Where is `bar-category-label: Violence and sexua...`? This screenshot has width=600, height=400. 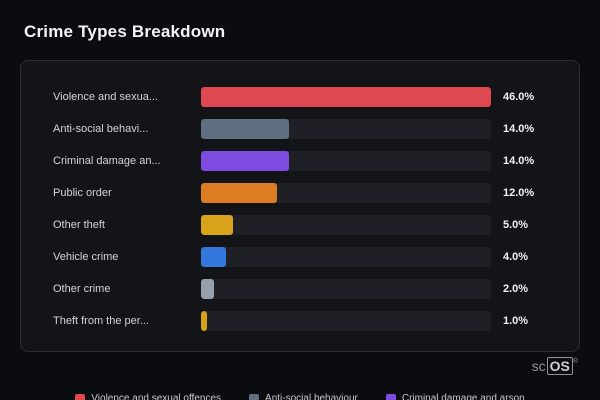
bar-category-label: Violence and sexua... is located at coordinates (105, 97).